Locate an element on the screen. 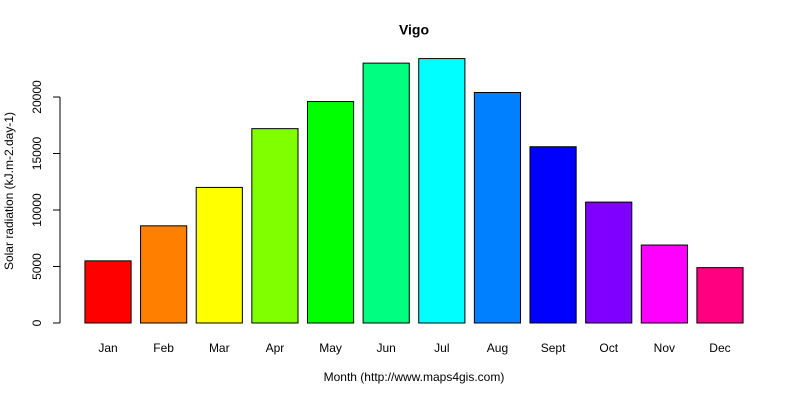 This screenshot has height=400, width=800. x-tick-label: Jun is located at coordinates (386, 348).